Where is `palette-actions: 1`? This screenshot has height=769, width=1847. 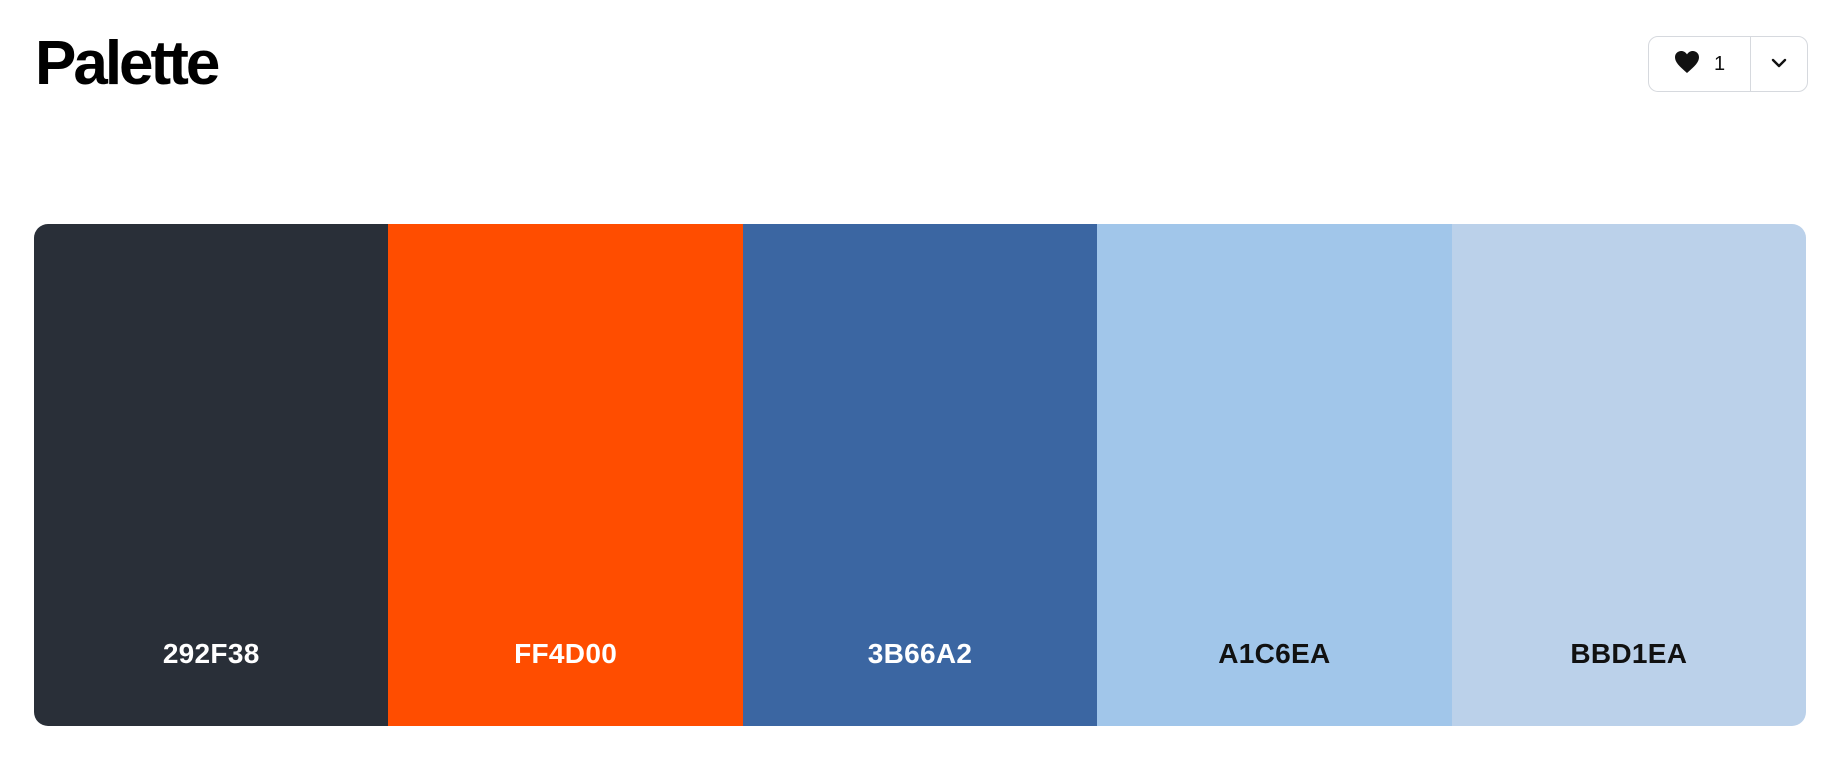
palette-actions: 1 is located at coordinates (1728, 64).